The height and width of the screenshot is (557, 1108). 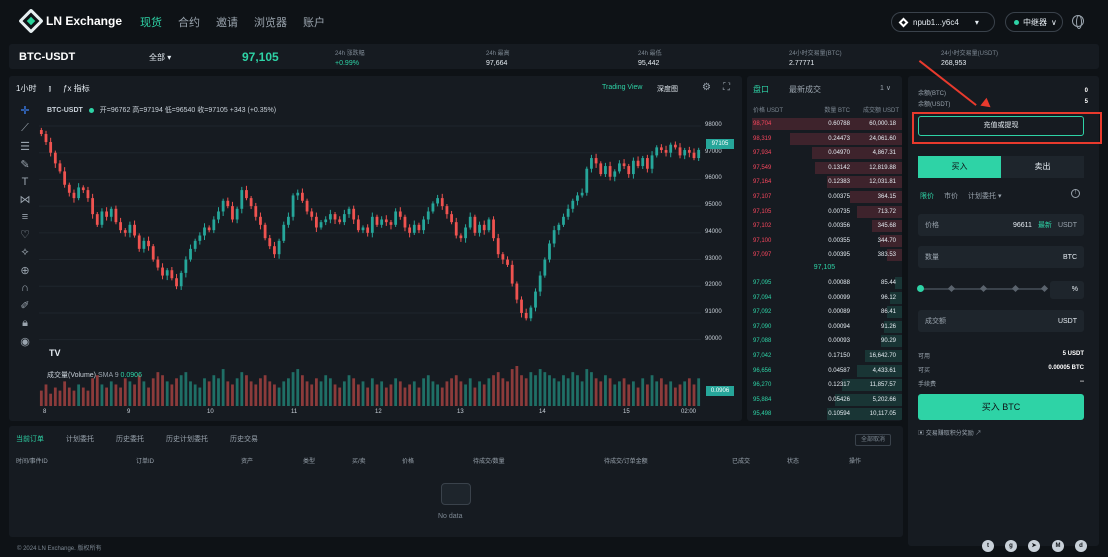 I want to click on zoom-icon: ⊕, so click(x=25, y=271).